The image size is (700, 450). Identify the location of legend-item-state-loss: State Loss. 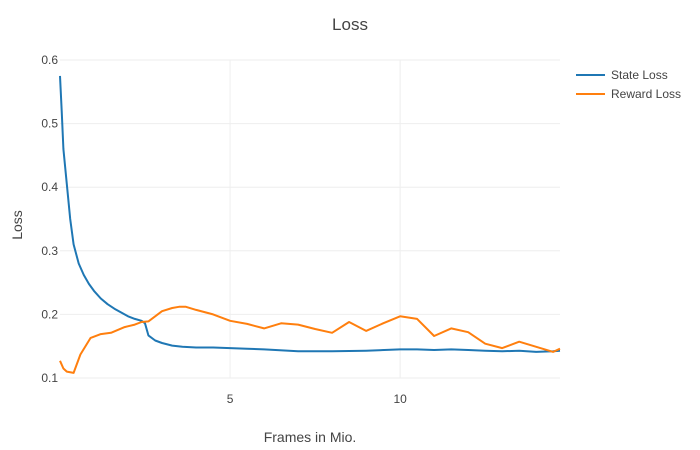
(622, 75).